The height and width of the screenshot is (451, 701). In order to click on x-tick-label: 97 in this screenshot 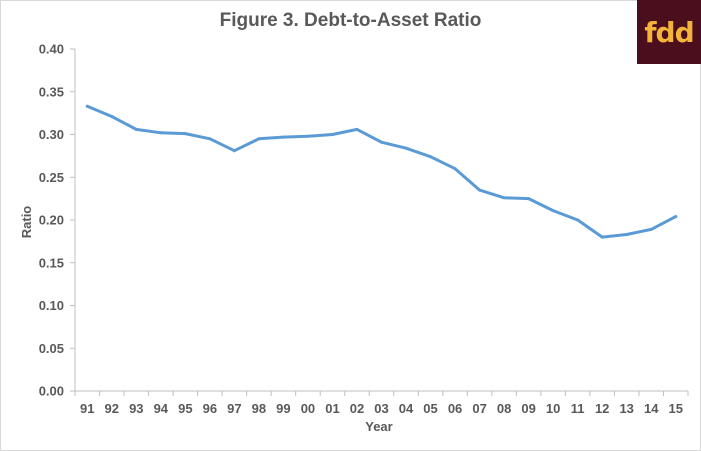, I will do `click(234, 408)`.